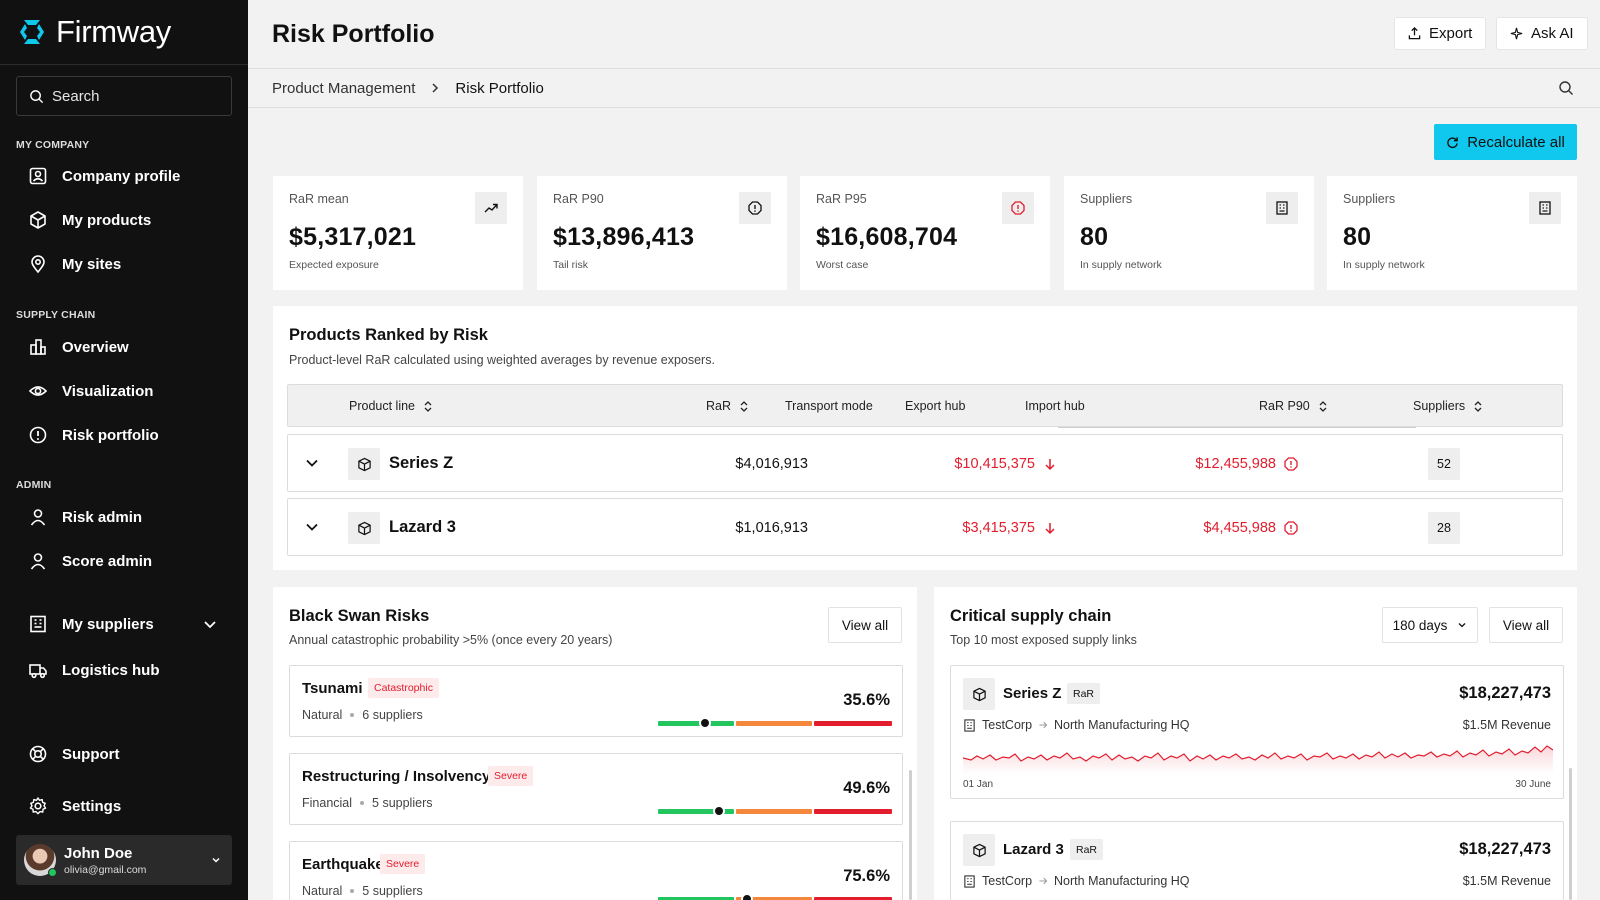 The height and width of the screenshot is (900, 1600). What do you see at coordinates (107, 561) in the screenshot?
I see `sidebar-item-label: Score admin` at bounding box center [107, 561].